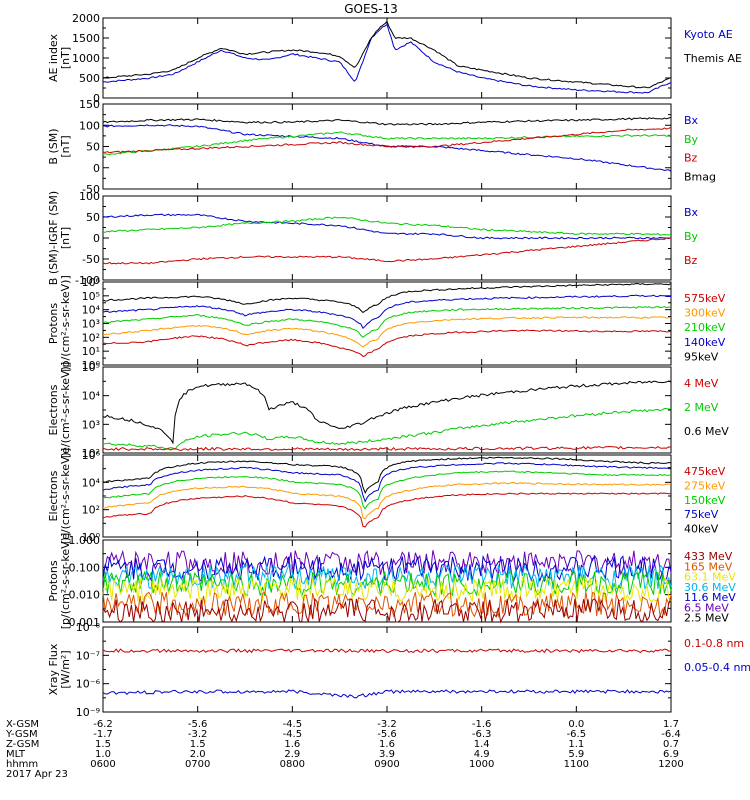 This screenshot has height=800, width=750. Describe the element at coordinates (88, 655) in the screenshot. I see `y-tick-label: 10⁻⁷` at that location.